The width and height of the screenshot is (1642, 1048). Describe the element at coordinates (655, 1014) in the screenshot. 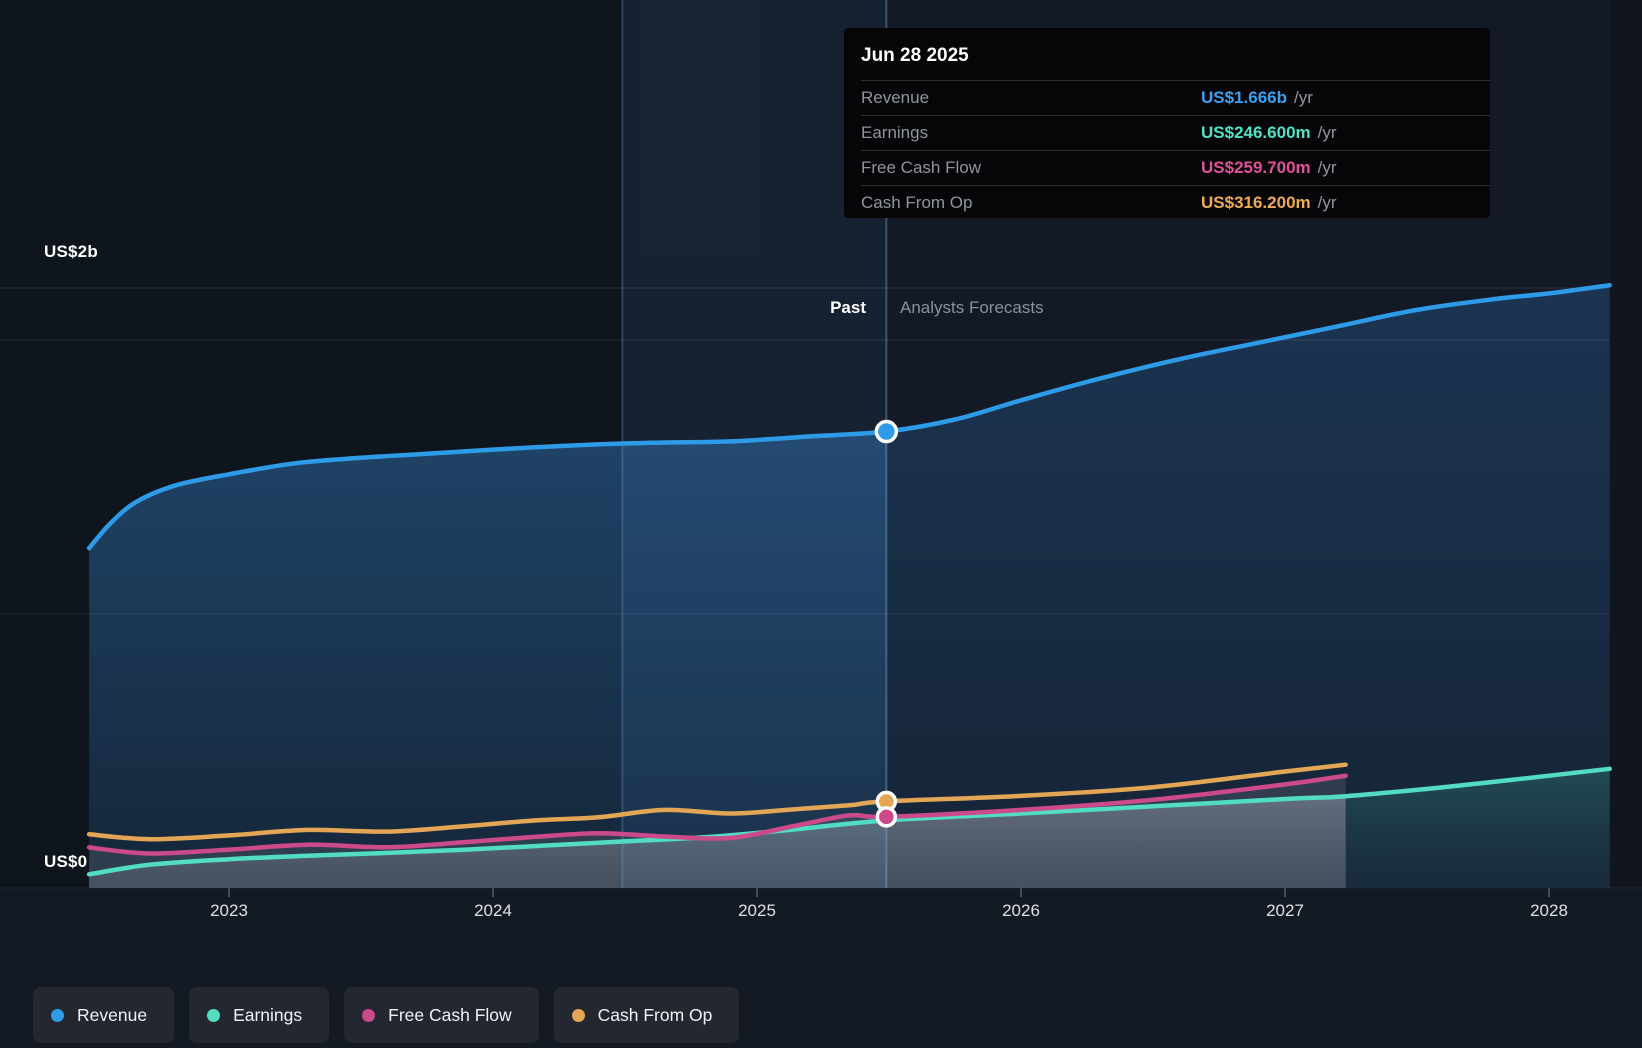

I see `legend-label: Cash From Op` at that location.